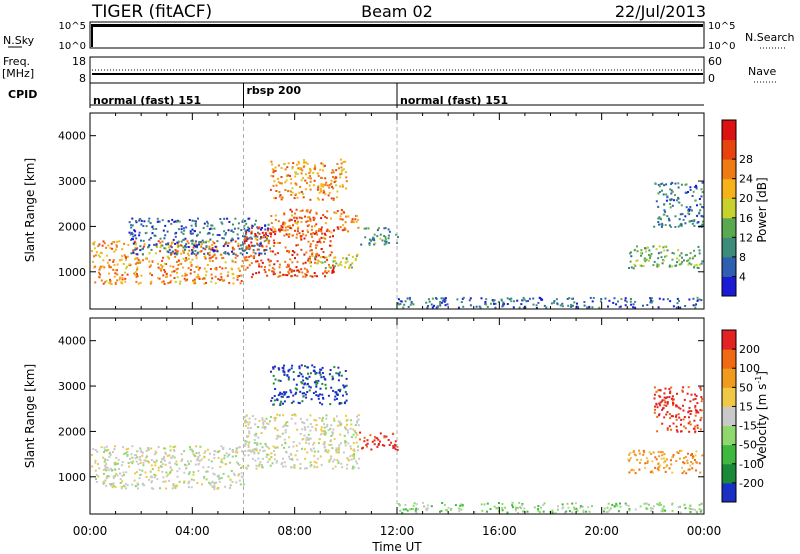 The width and height of the screenshot is (800, 554). I want to click on date-title: 22/Jul/2013, so click(660, 11).